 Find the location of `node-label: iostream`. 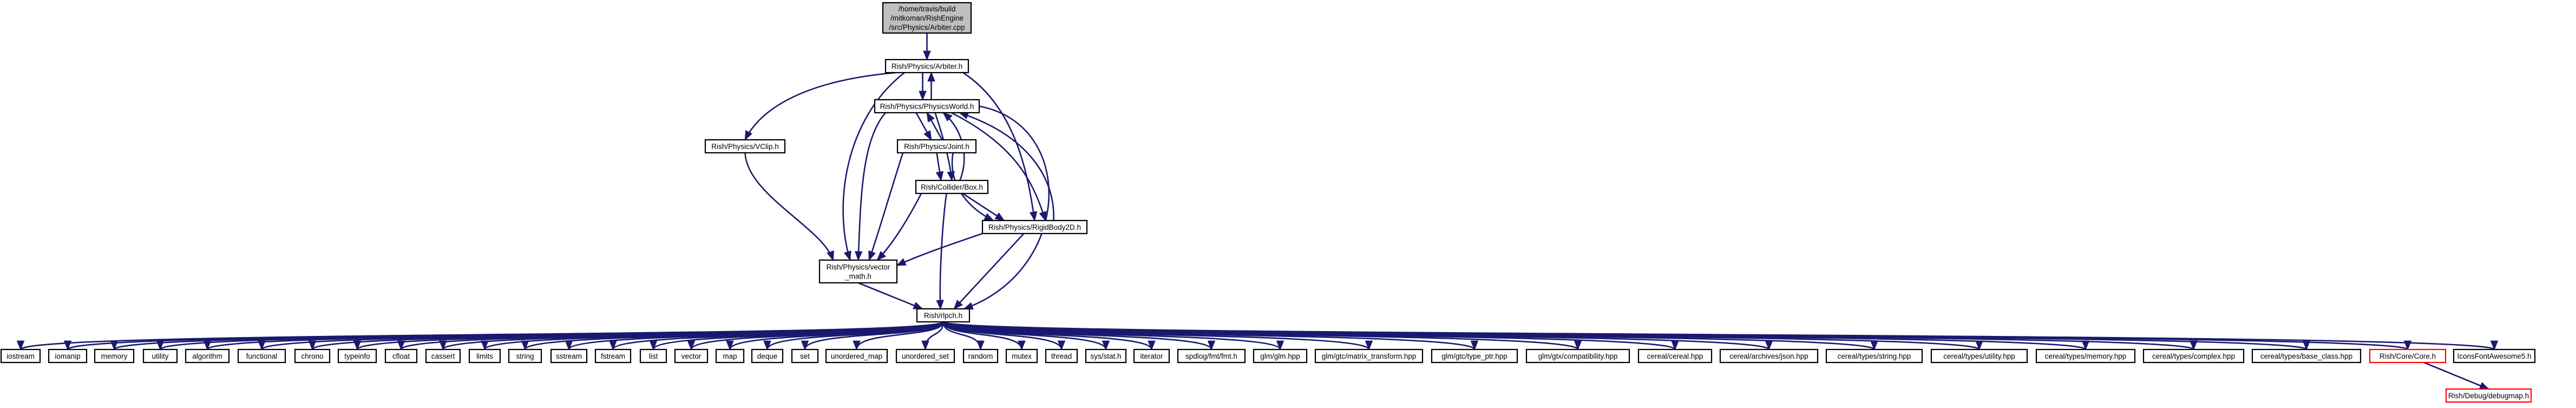

node-label: iostream is located at coordinates (21, 356).